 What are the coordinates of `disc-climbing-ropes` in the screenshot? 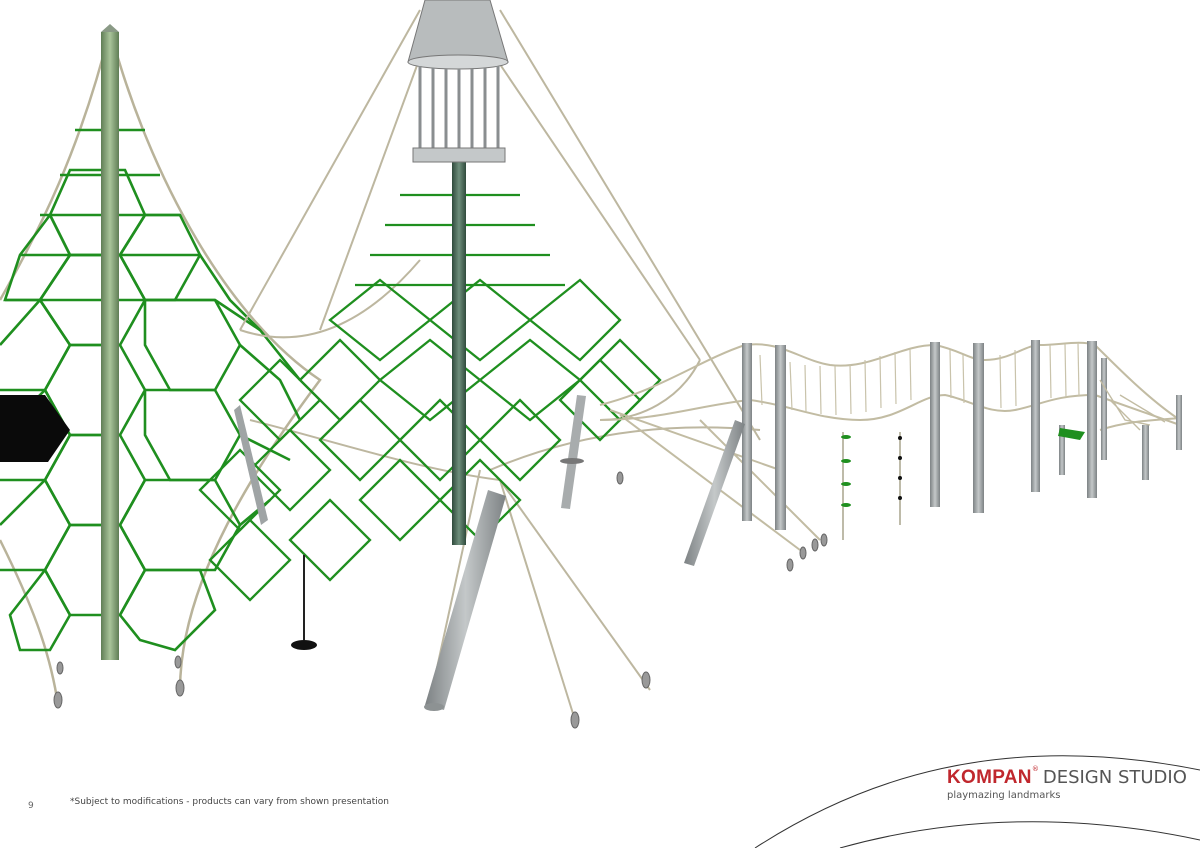 It's located at (871, 486).